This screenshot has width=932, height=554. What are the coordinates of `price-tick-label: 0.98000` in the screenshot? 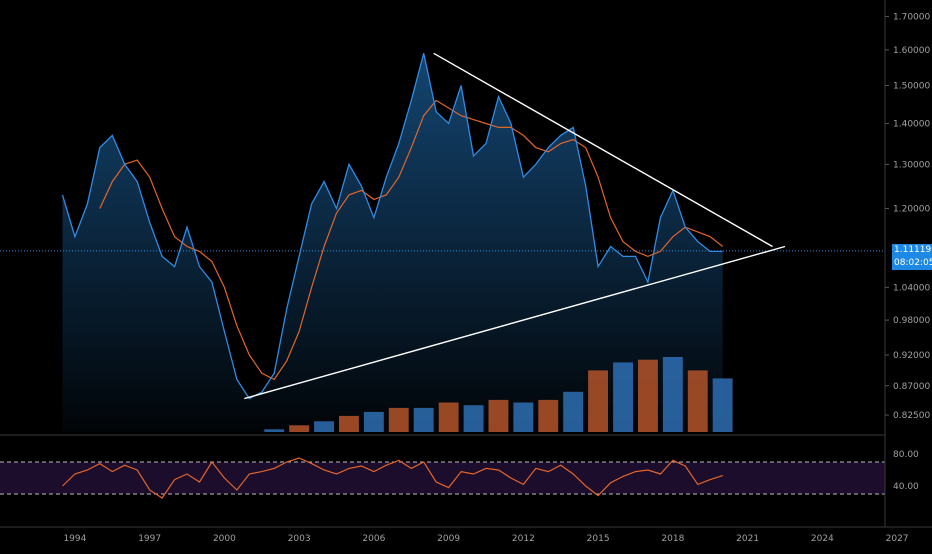 It's located at (911, 321).